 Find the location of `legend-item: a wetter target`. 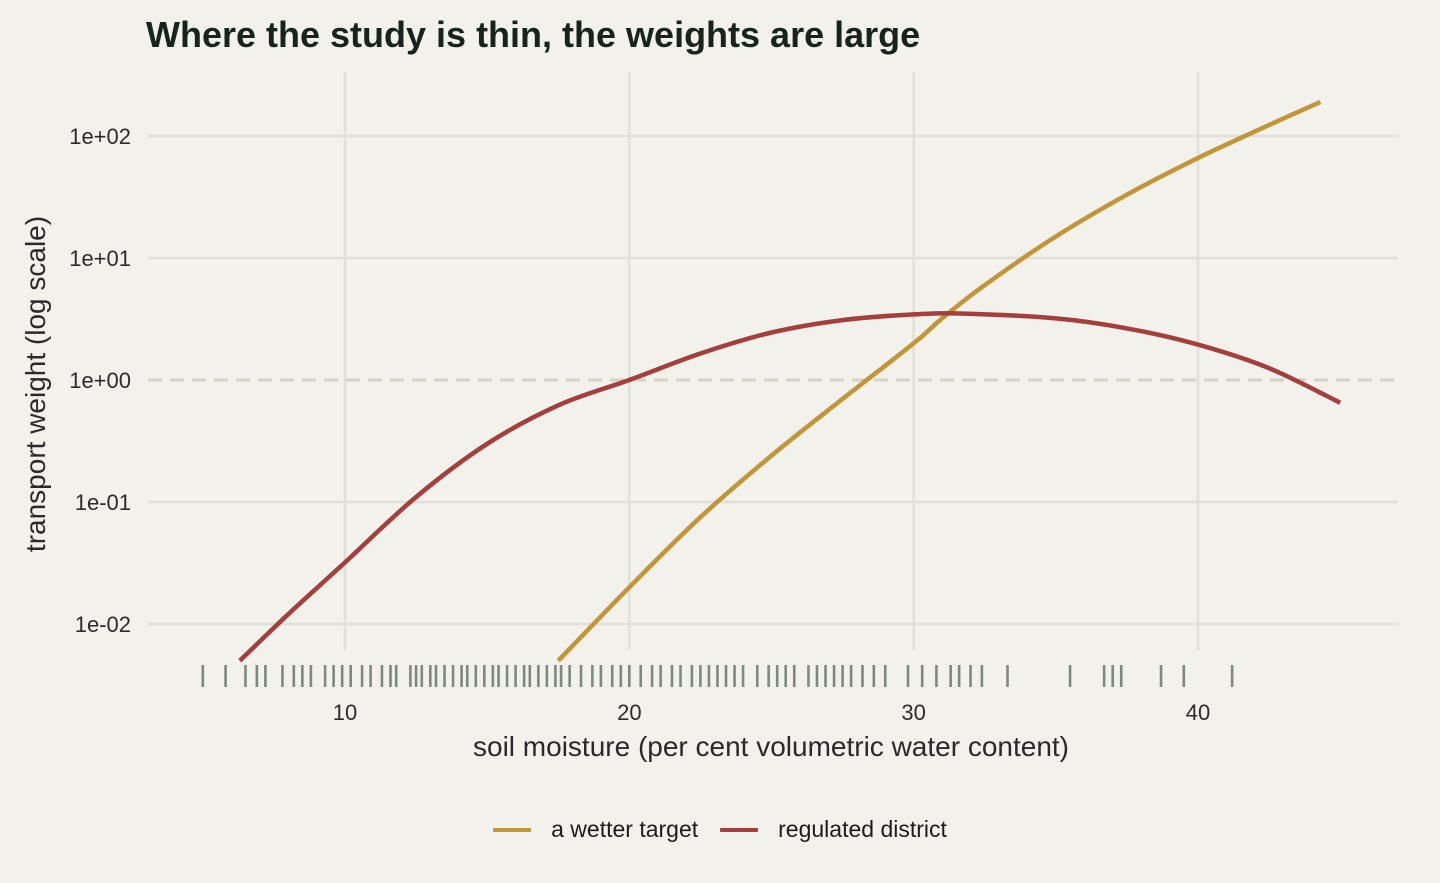

legend-item: a wetter target is located at coordinates (595, 829).